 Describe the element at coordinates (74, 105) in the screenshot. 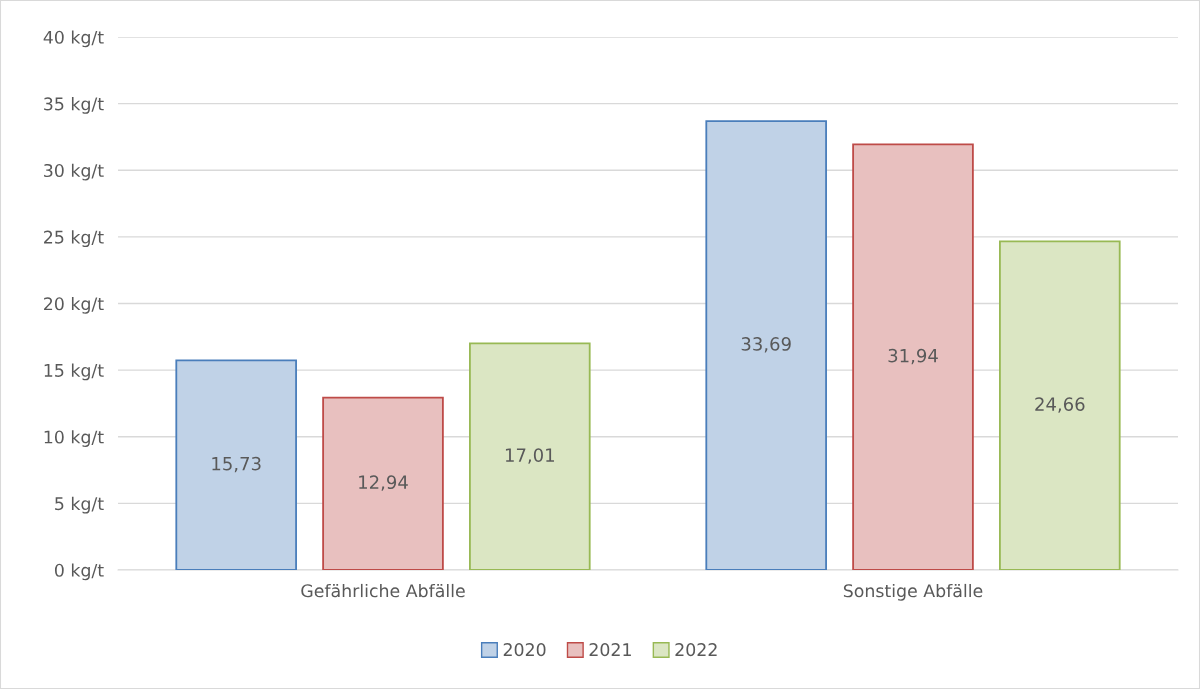

I see `y-tick-label: 35 kg/t` at that location.